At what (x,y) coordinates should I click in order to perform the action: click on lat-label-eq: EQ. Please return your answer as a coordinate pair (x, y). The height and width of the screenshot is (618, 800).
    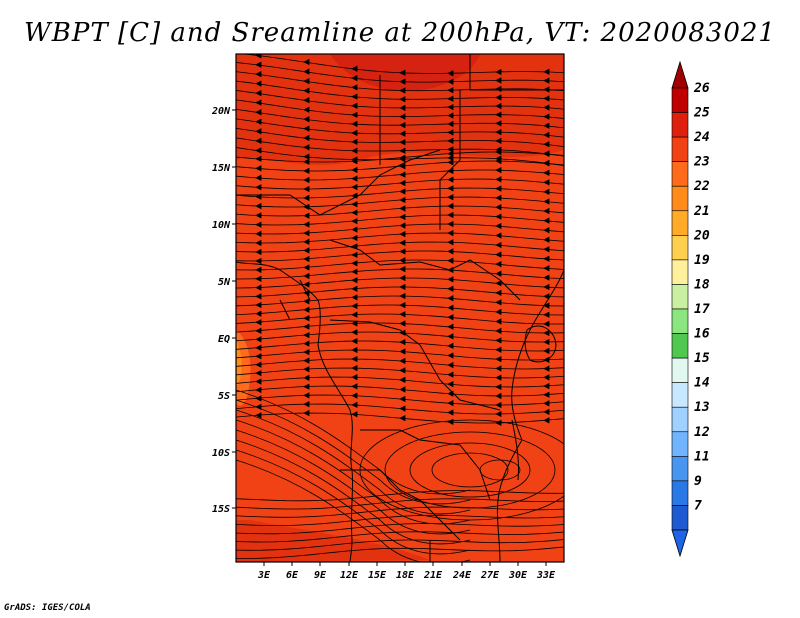
    Looking at the image, I should click on (224, 339).